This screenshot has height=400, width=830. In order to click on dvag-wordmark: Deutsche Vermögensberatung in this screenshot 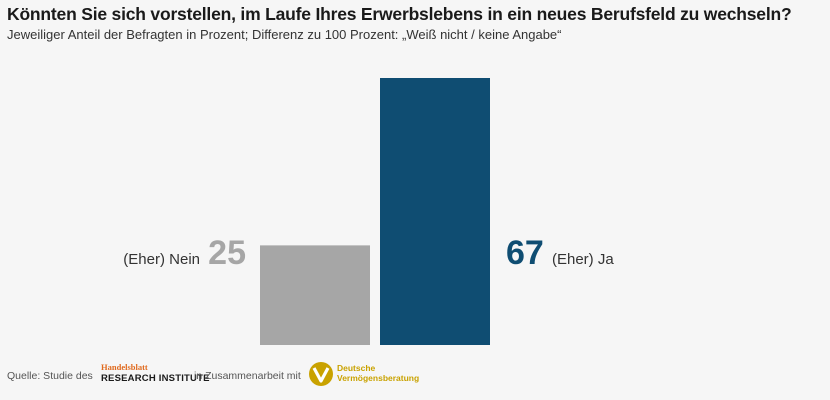, I will do `click(378, 373)`.